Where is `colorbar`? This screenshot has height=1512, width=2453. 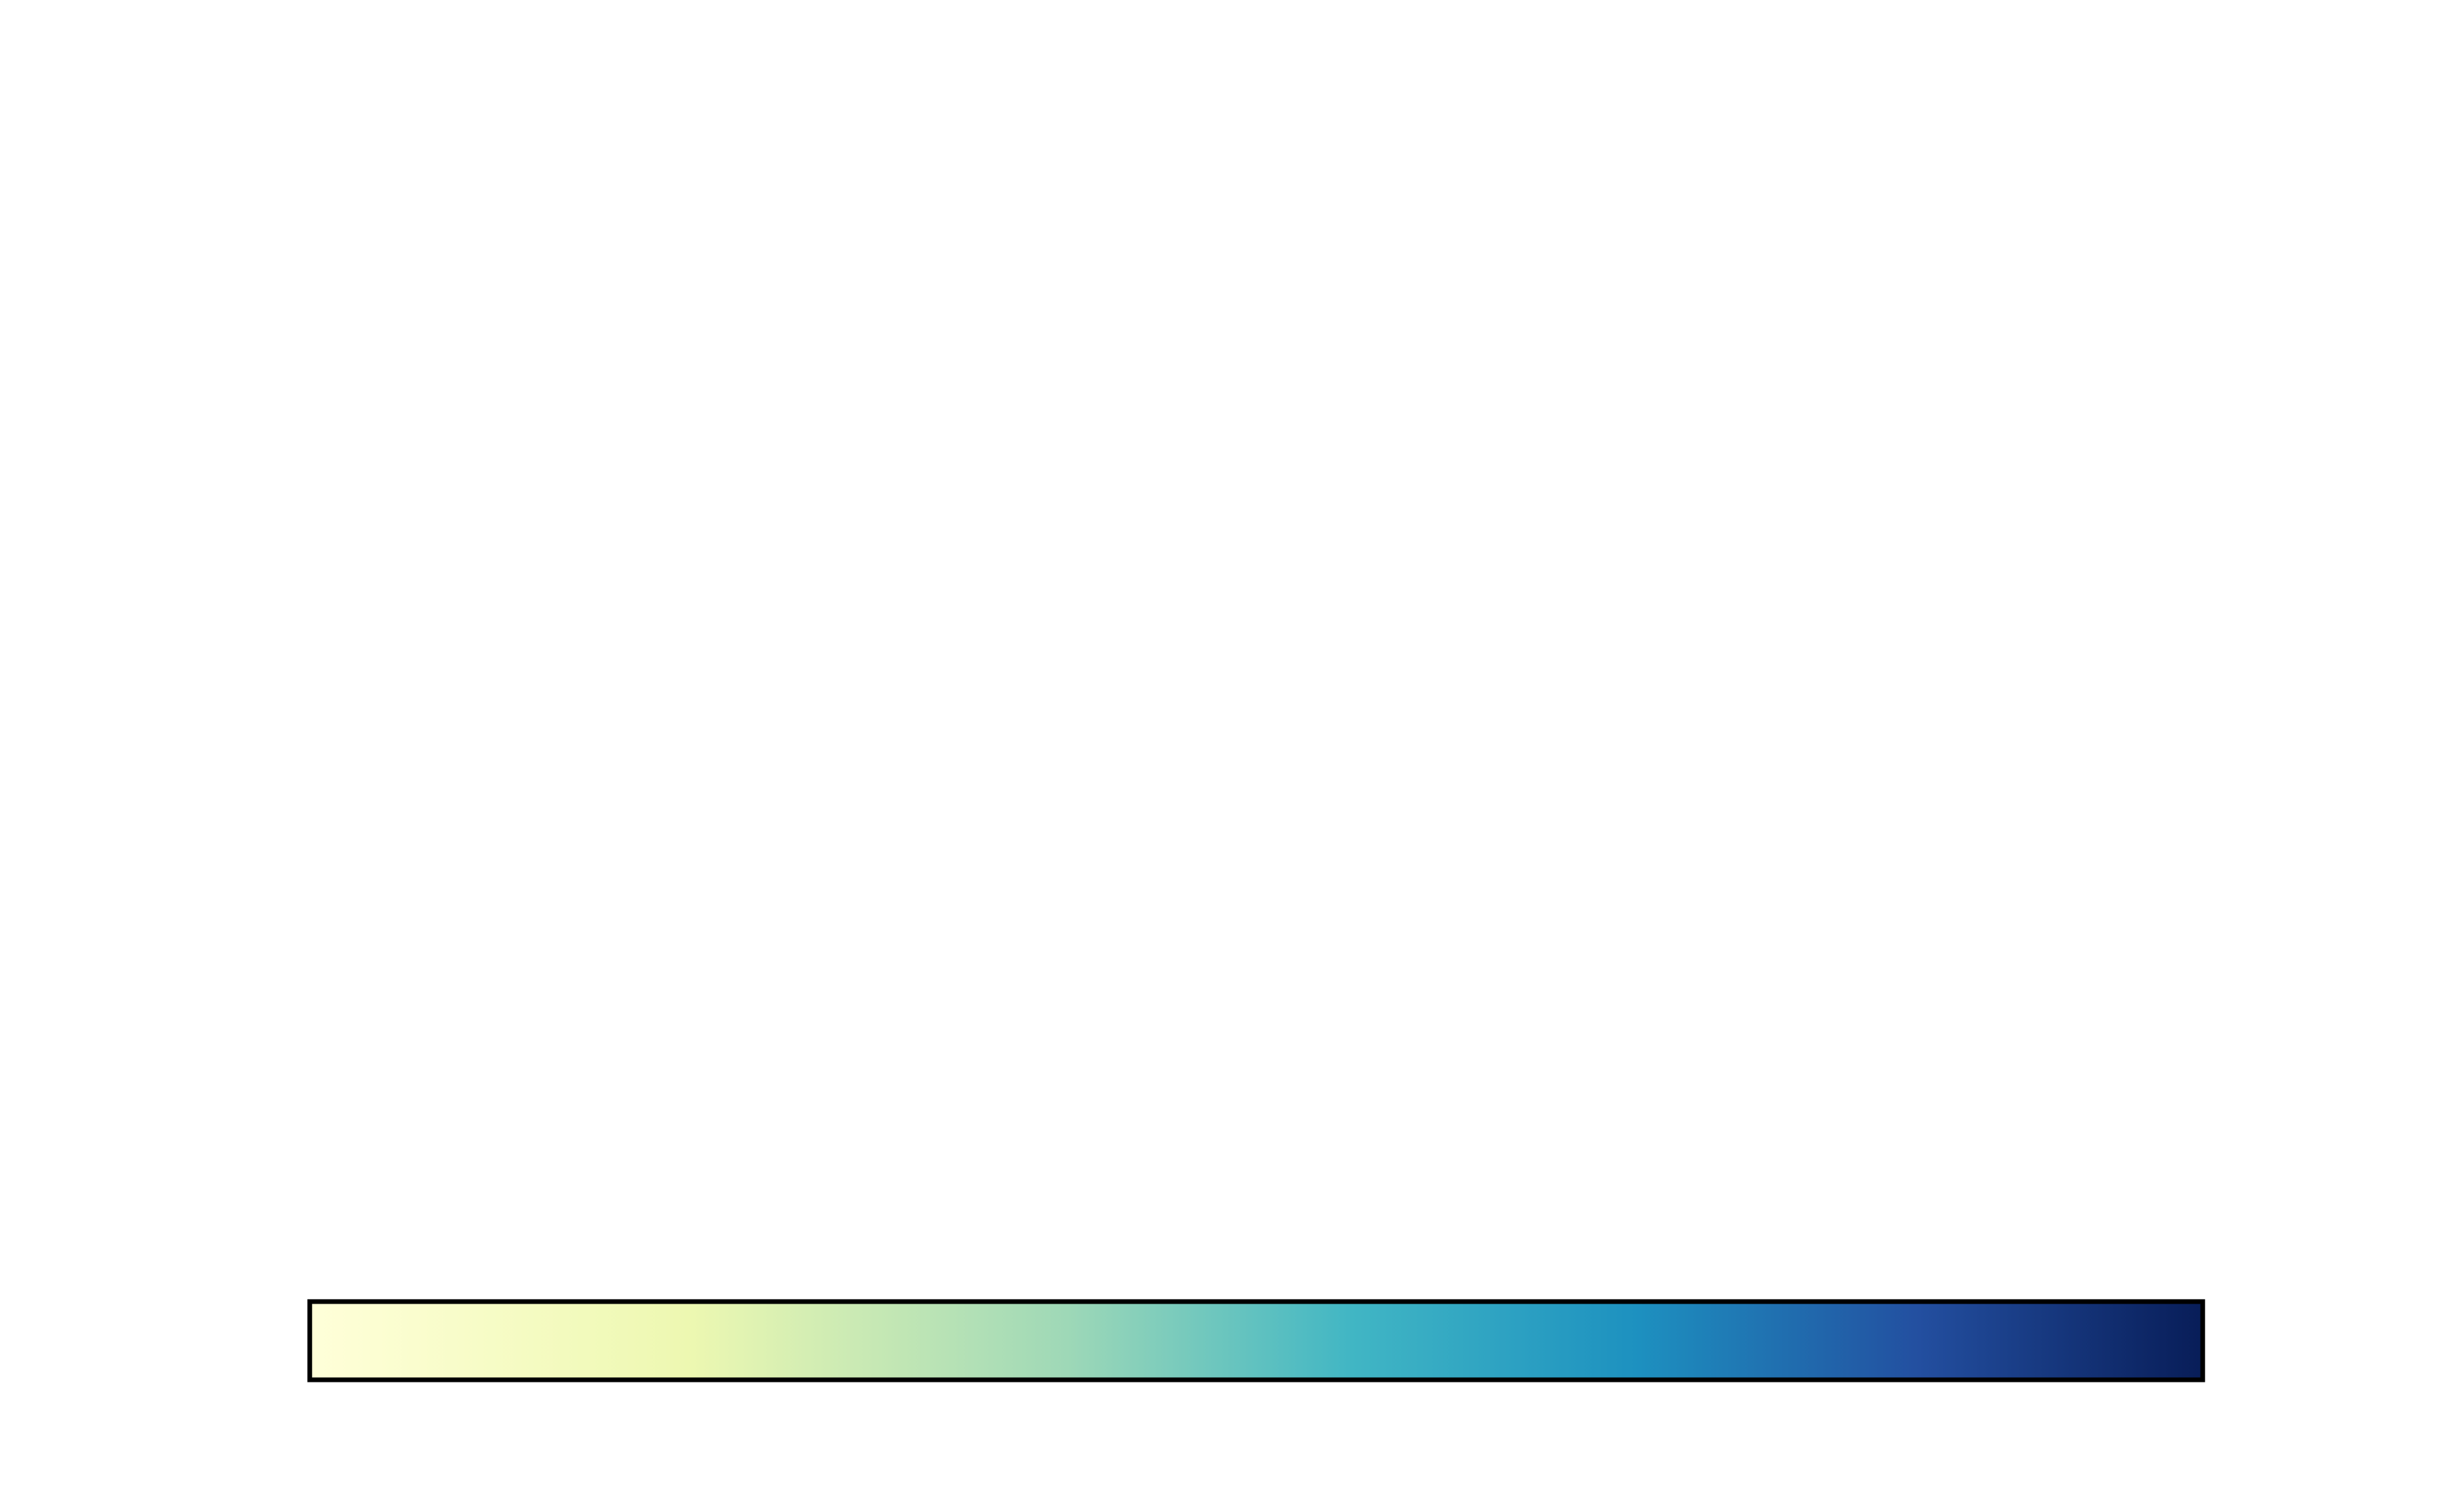
colorbar is located at coordinates (1256, 1340).